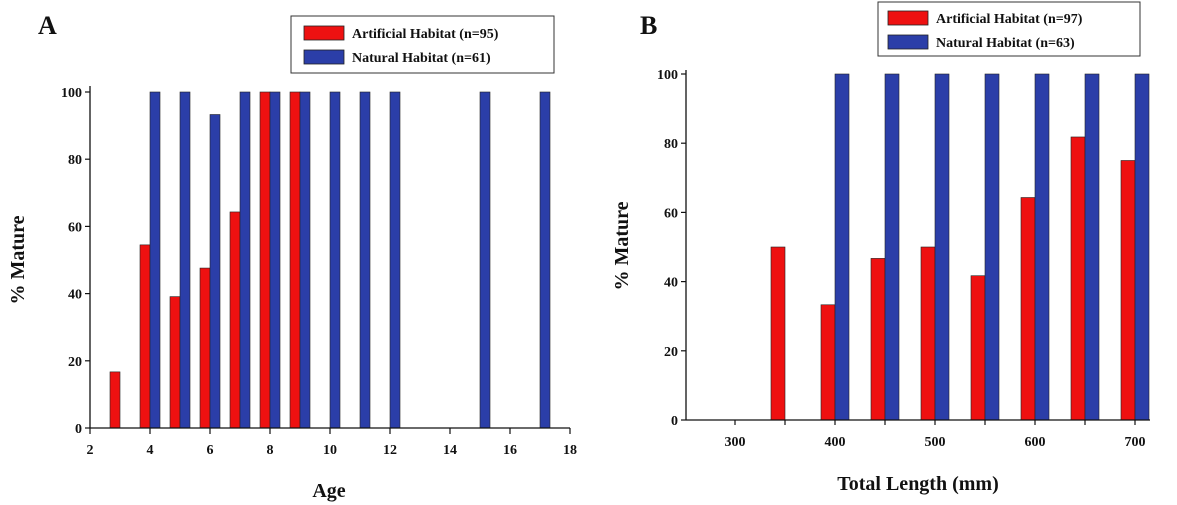 This screenshot has height=505, width=1177. I want to click on legend-swatch-artificial-a, so click(324, 33).